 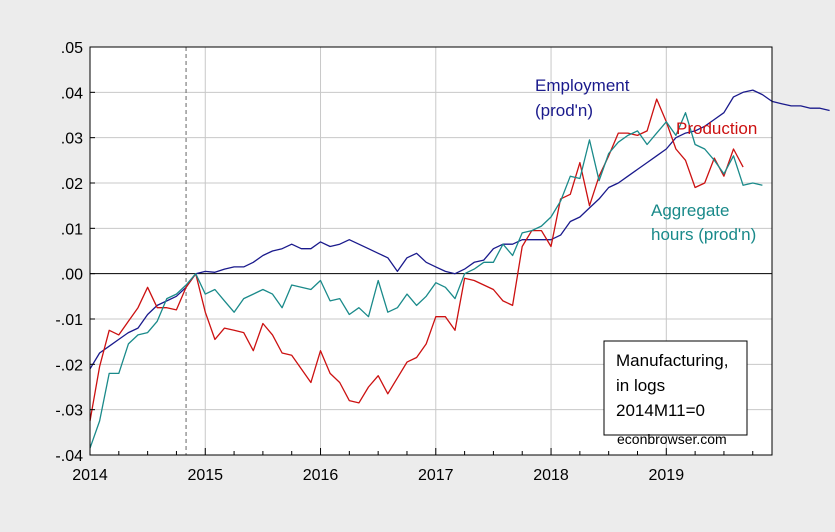 What do you see at coordinates (703, 234) in the screenshot?
I see `hours-label-line2: hours (prod'n)` at bounding box center [703, 234].